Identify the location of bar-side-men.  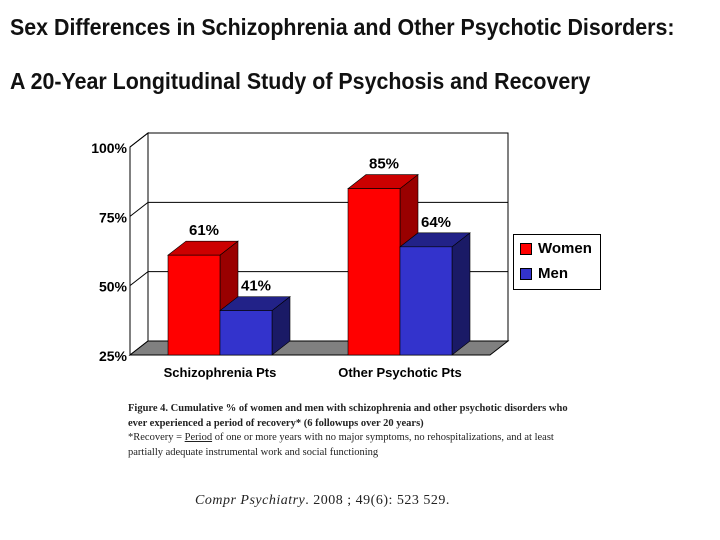
(461, 294).